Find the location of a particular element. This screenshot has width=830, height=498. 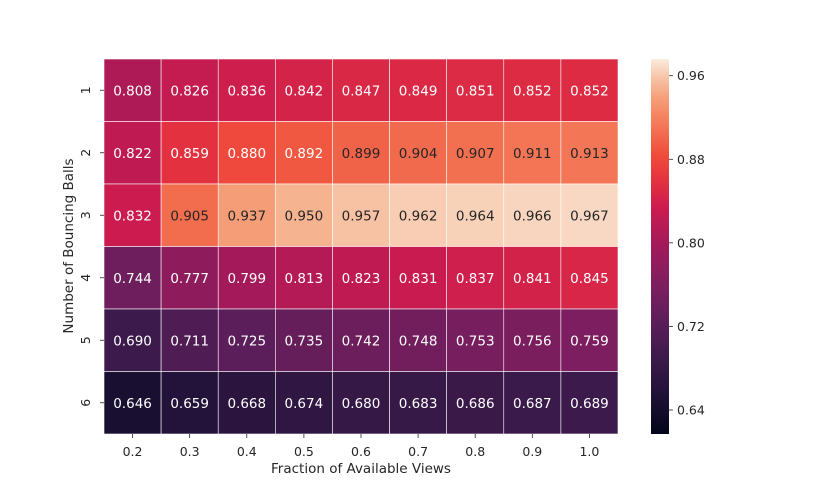

heatmap-cell-value: 0.937 is located at coordinates (246, 216).